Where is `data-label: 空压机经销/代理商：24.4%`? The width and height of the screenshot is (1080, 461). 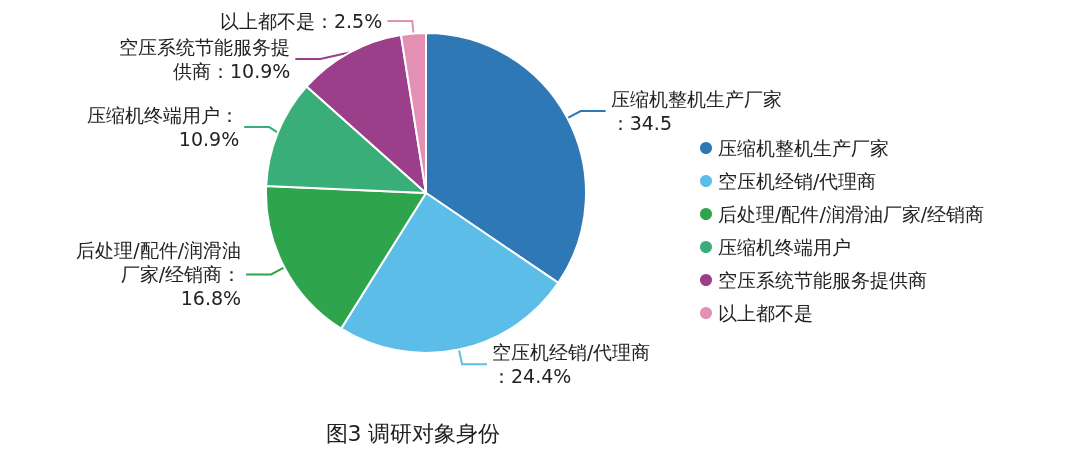 data-label: 空压机经销/代理商：24.4% is located at coordinates (571, 364).